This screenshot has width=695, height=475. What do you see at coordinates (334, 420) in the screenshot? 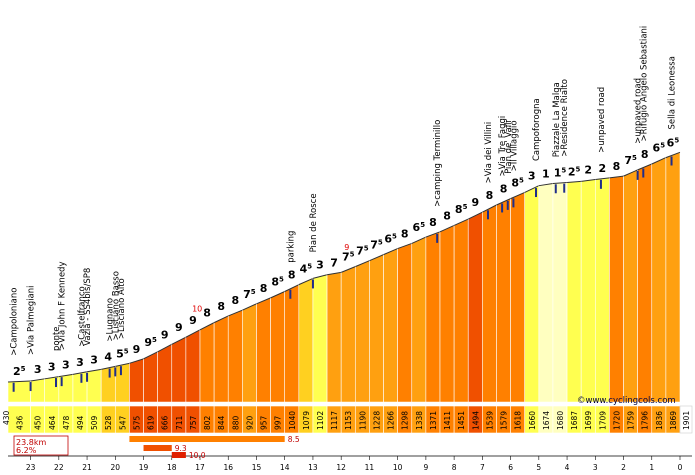
I see `altitude-label: 1117` at bounding box center [334, 420].